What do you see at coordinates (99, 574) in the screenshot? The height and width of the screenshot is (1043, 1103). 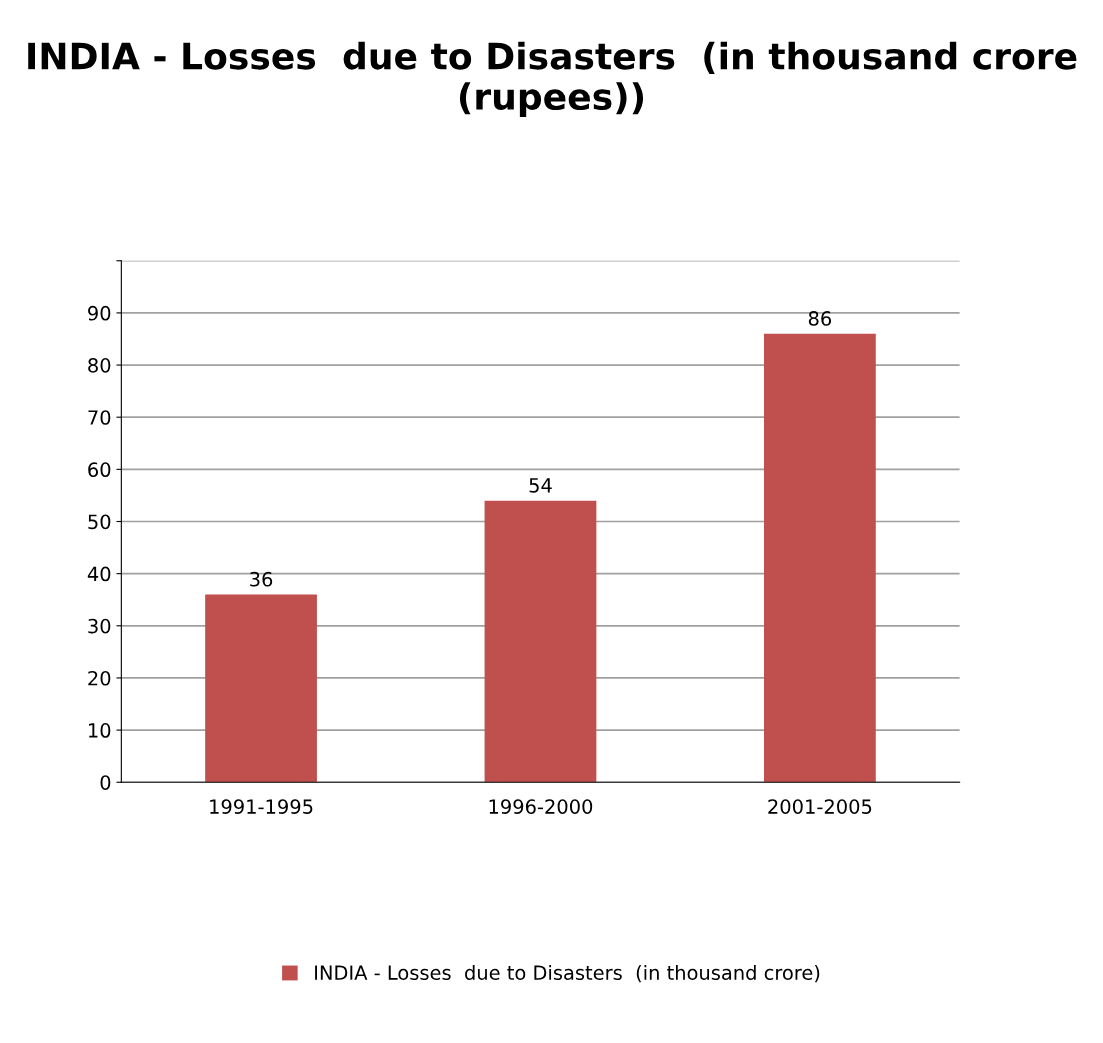 I see `y-tick-label: 40` at bounding box center [99, 574].